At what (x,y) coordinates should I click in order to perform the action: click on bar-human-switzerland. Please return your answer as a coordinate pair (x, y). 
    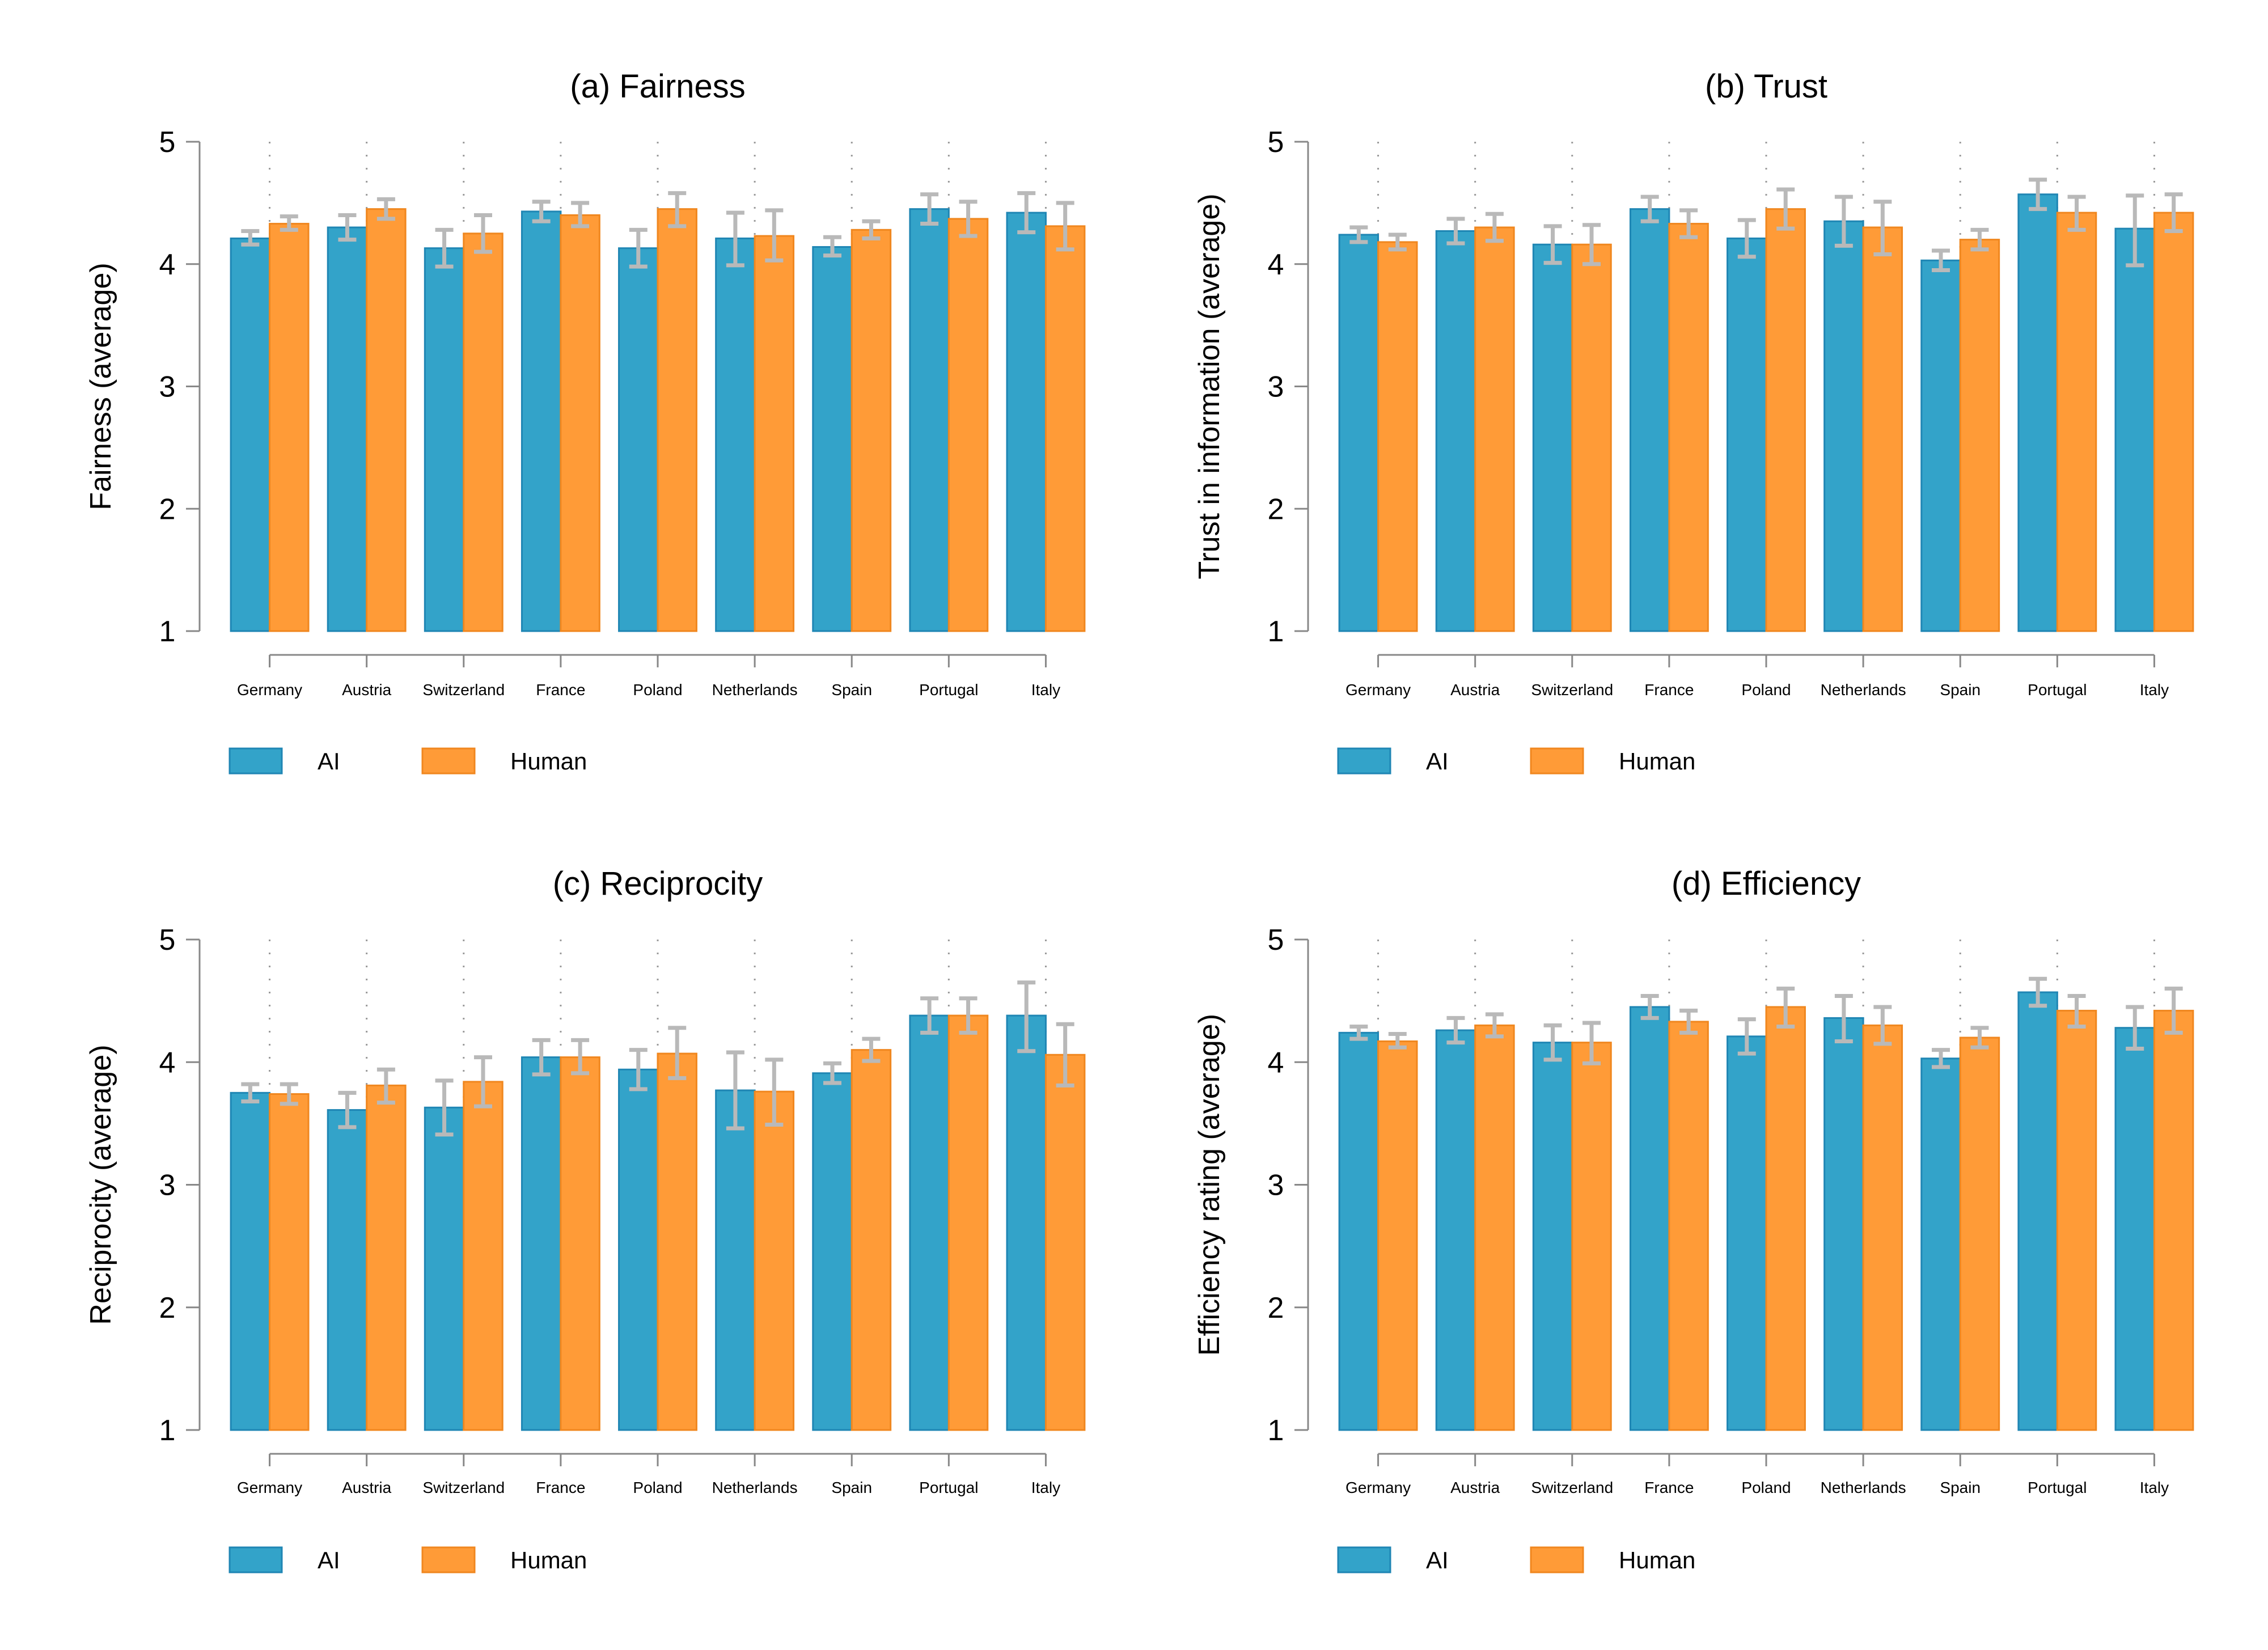
    Looking at the image, I should click on (483, 432).